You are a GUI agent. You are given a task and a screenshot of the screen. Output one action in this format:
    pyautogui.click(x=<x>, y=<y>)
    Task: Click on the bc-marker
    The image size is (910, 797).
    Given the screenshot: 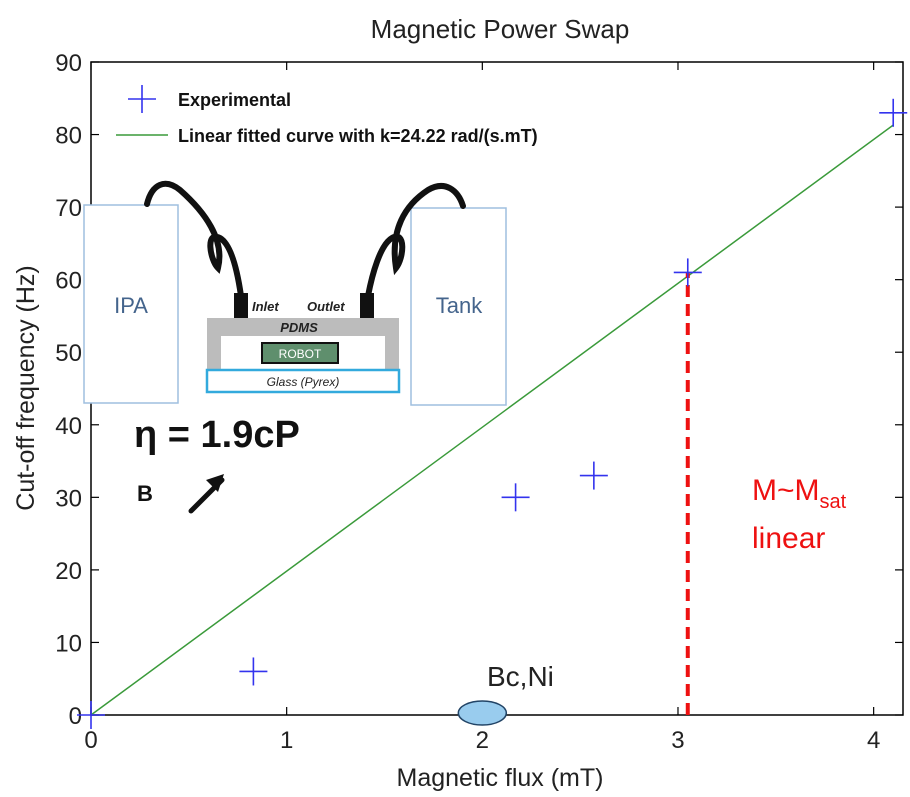 What is the action you would take?
    pyautogui.click(x=482, y=713)
    